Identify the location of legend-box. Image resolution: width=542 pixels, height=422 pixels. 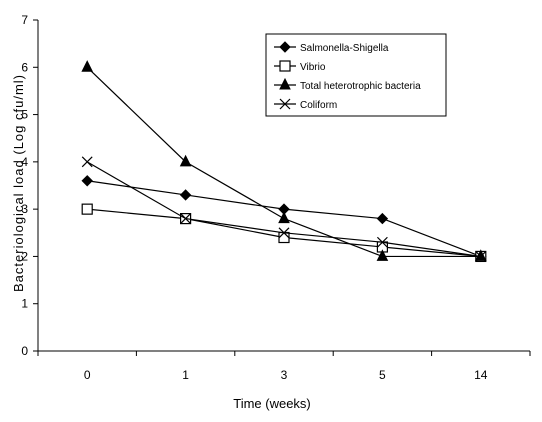
(356, 75).